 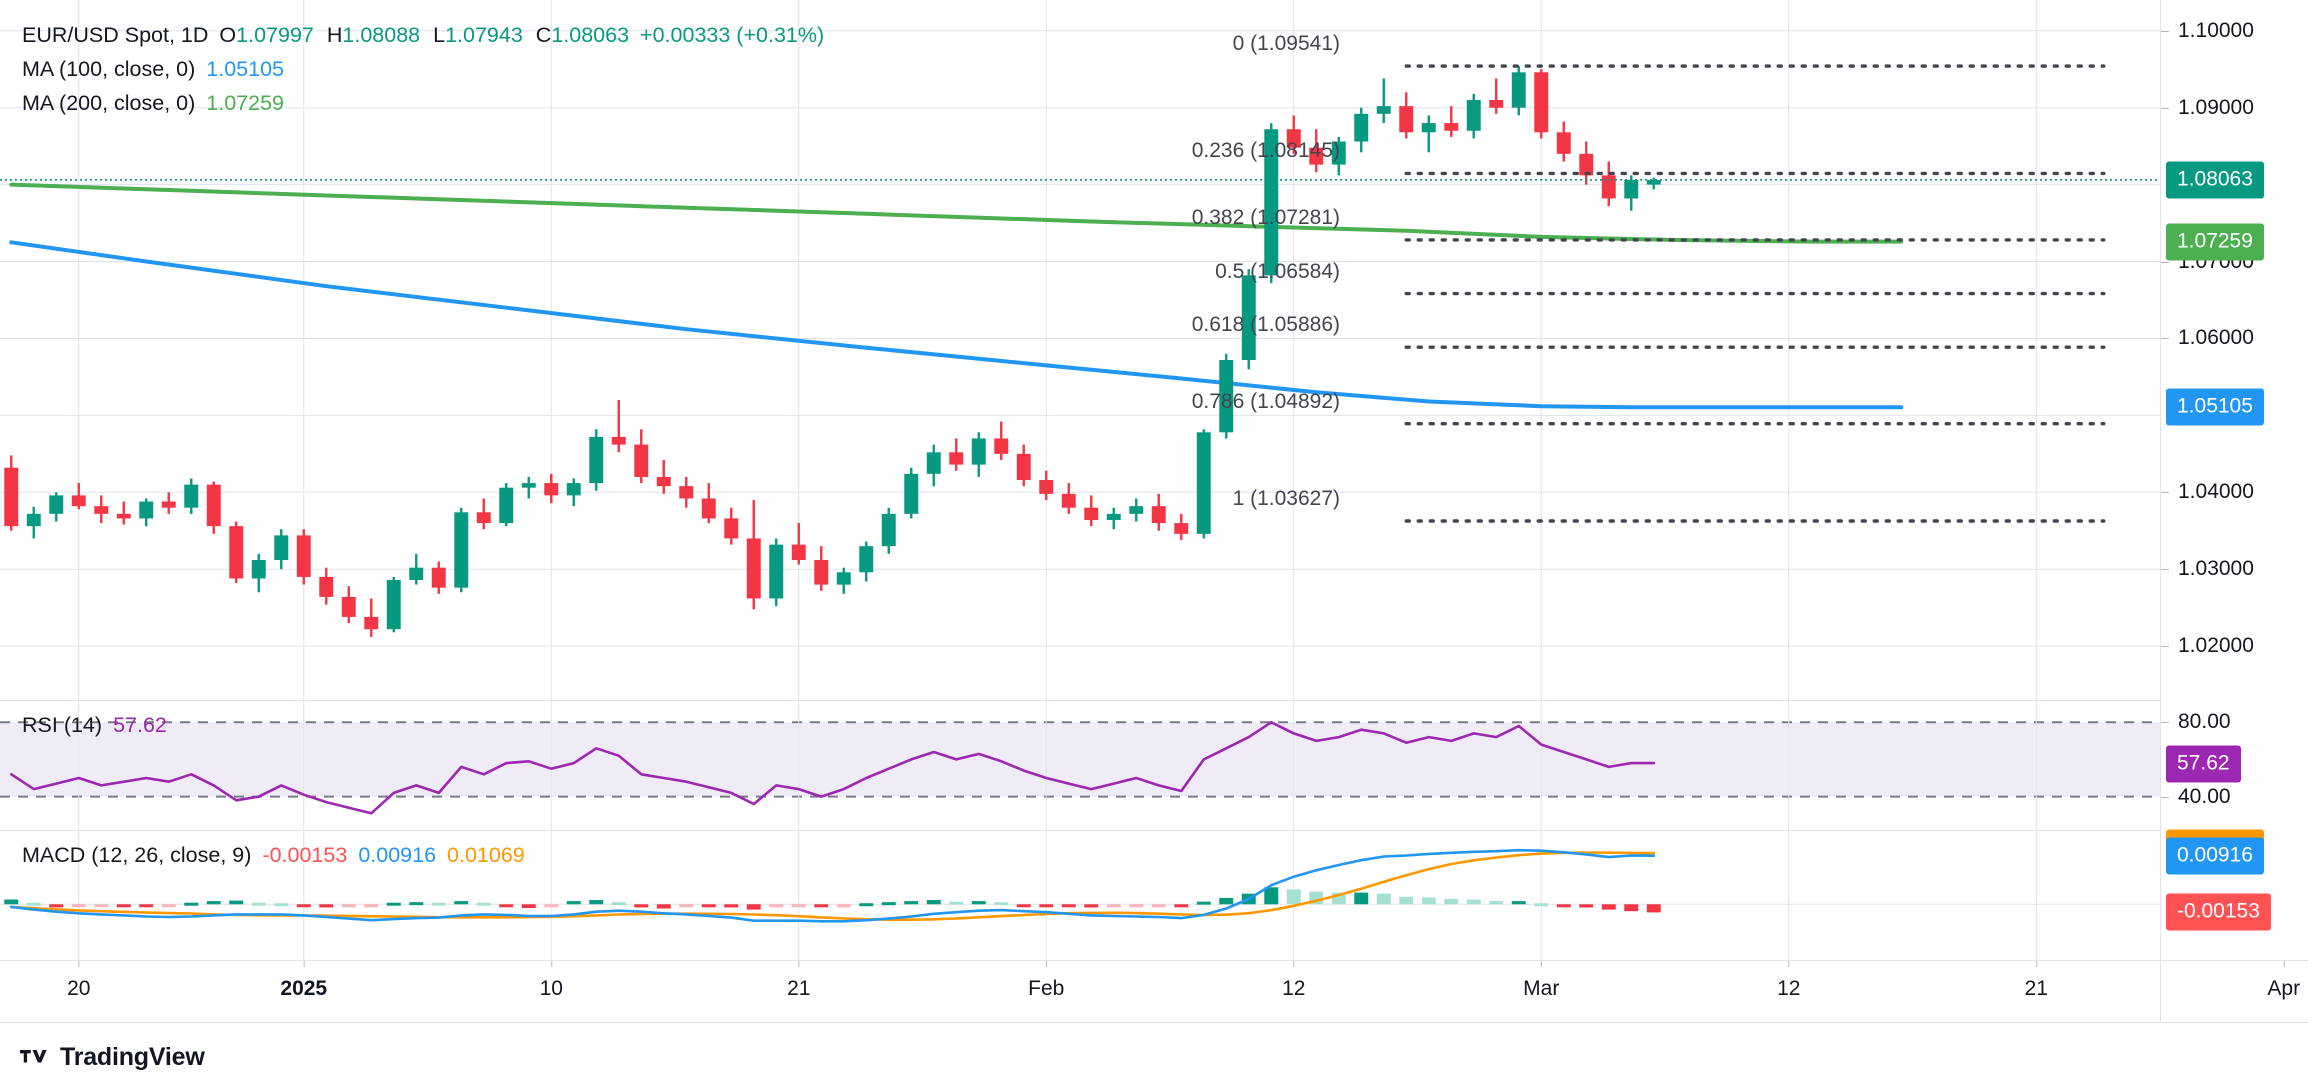 I want to click on rsi-value-badge: 57.62, so click(x=2203, y=764).